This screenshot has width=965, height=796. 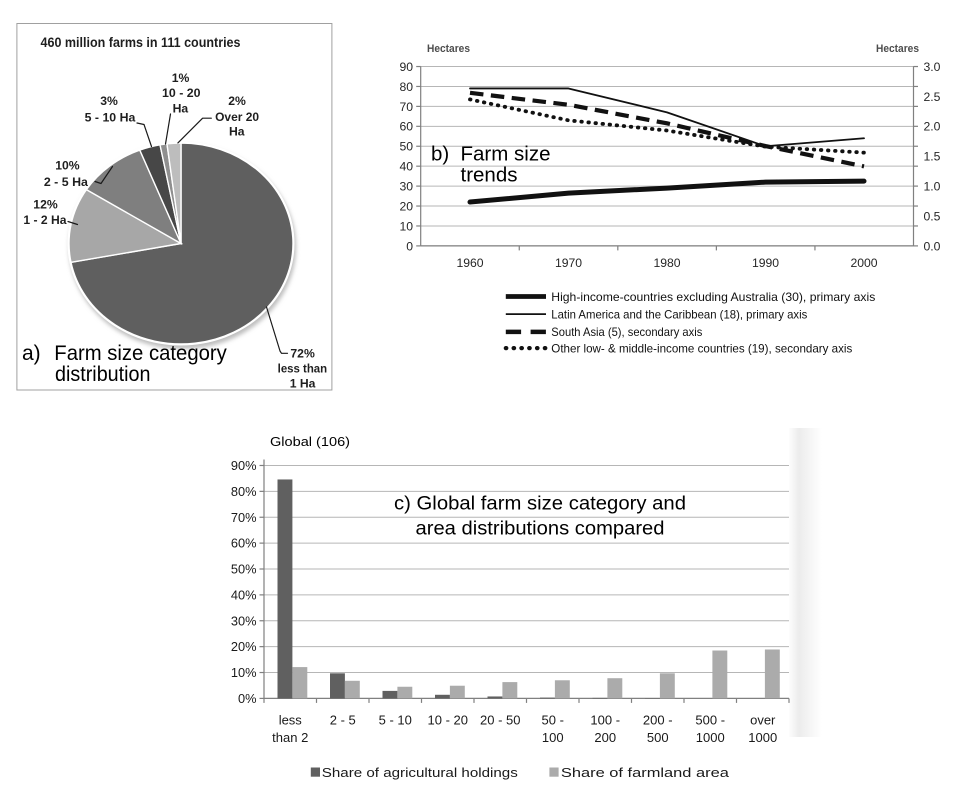 I want to click on svg-text: 500, so click(x=658, y=737).